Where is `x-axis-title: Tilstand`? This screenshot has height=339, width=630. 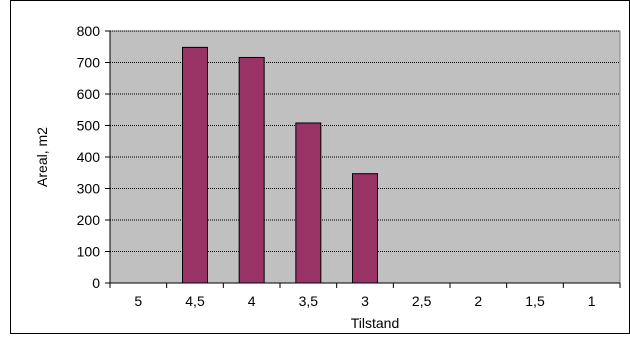
x-axis-title: Tilstand is located at coordinates (375, 323).